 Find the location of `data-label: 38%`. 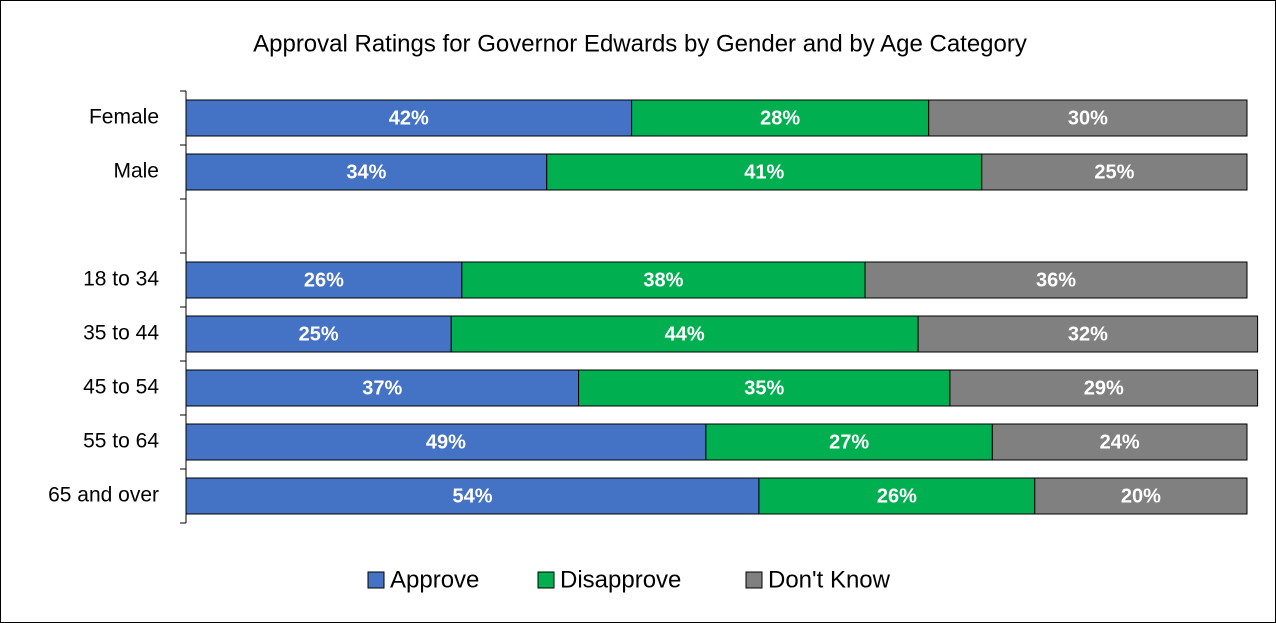

data-label: 38% is located at coordinates (663, 280).